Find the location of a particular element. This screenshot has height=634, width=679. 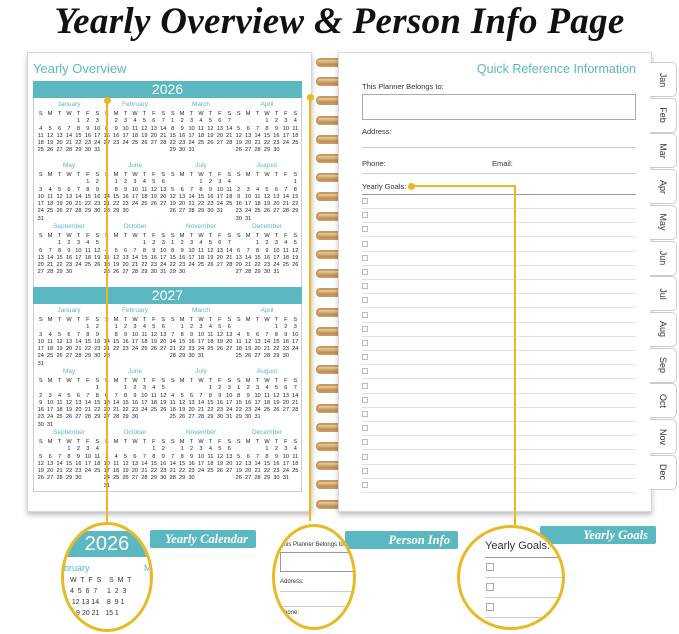

tab-jun: Jun is located at coordinates (663, 258).